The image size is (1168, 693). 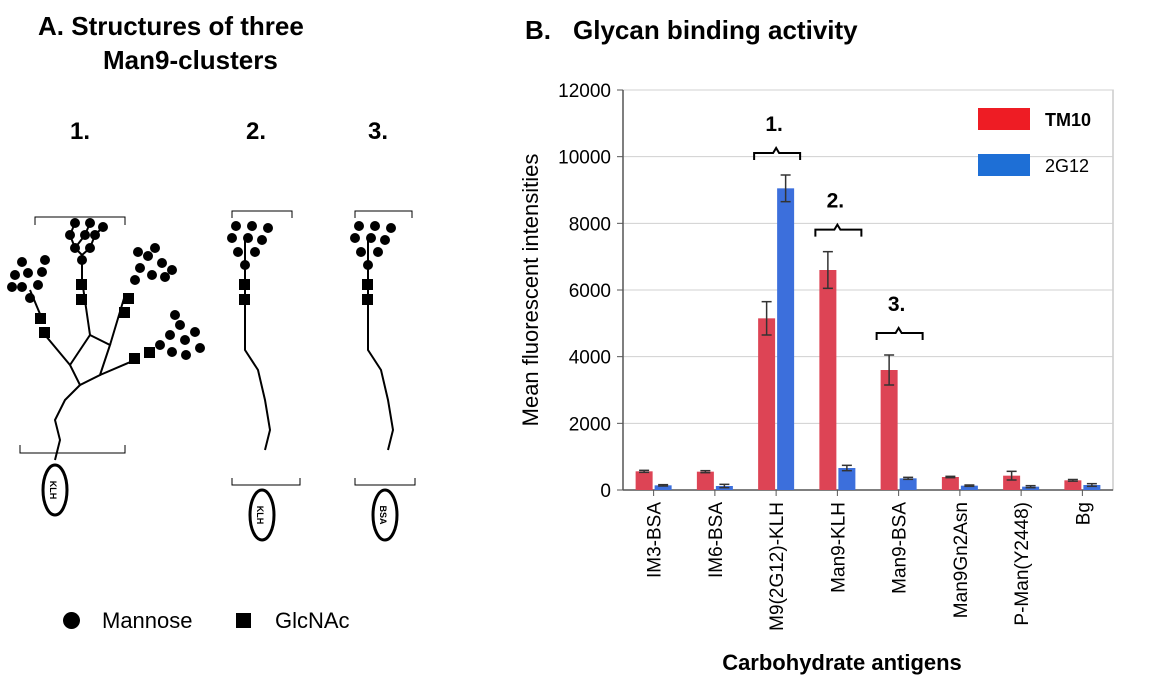 I want to click on x-tick-label: P-Man(Y2448), so click(x=1022, y=564).